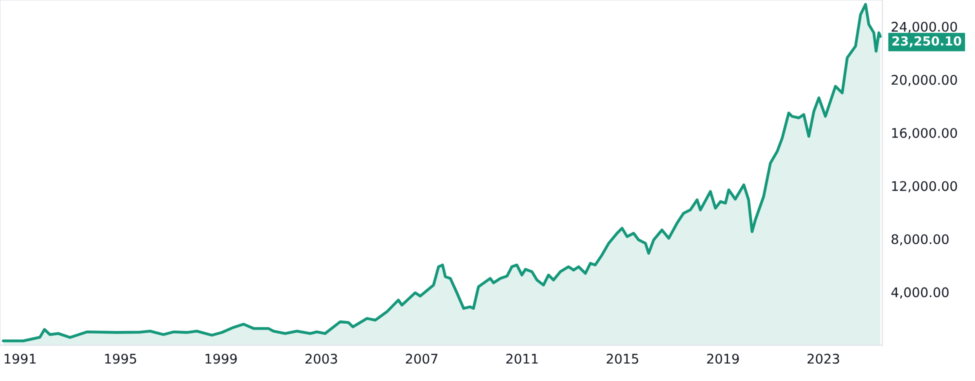 Image resolution: width=975 pixels, height=381 pixels. Describe the element at coordinates (927, 42) in the screenshot. I see `annotation: 23,250.10` at that location.